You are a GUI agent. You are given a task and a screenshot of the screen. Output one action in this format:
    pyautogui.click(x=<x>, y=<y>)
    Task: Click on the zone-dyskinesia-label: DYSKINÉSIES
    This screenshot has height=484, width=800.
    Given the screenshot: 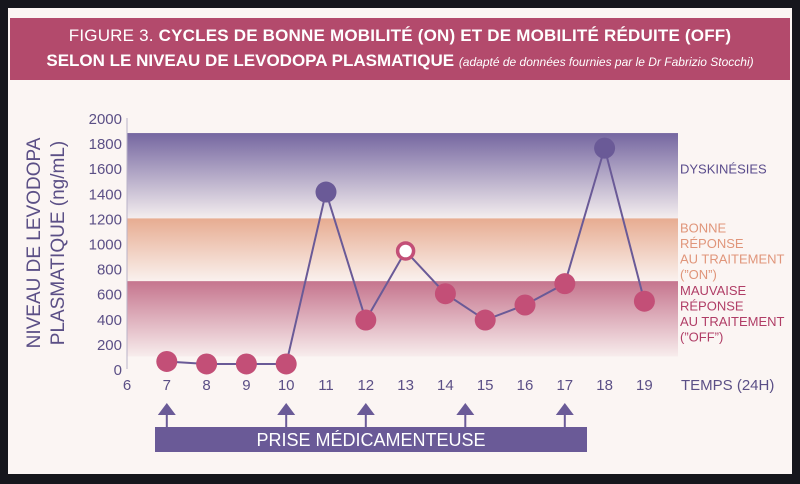 What is the action you would take?
    pyautogui.click(x=723, y=169)
    